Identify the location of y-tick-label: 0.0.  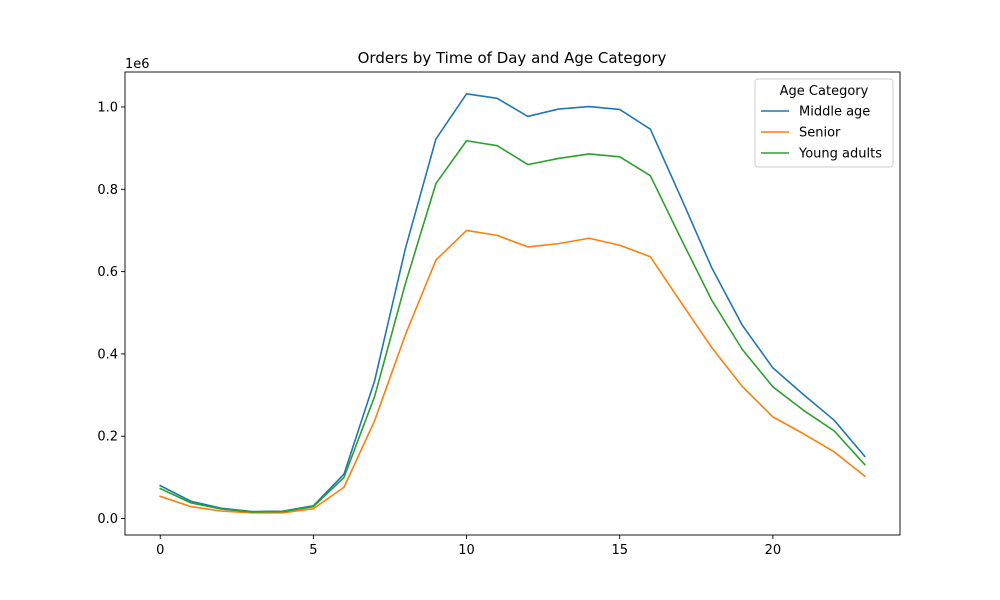
(107, 519).